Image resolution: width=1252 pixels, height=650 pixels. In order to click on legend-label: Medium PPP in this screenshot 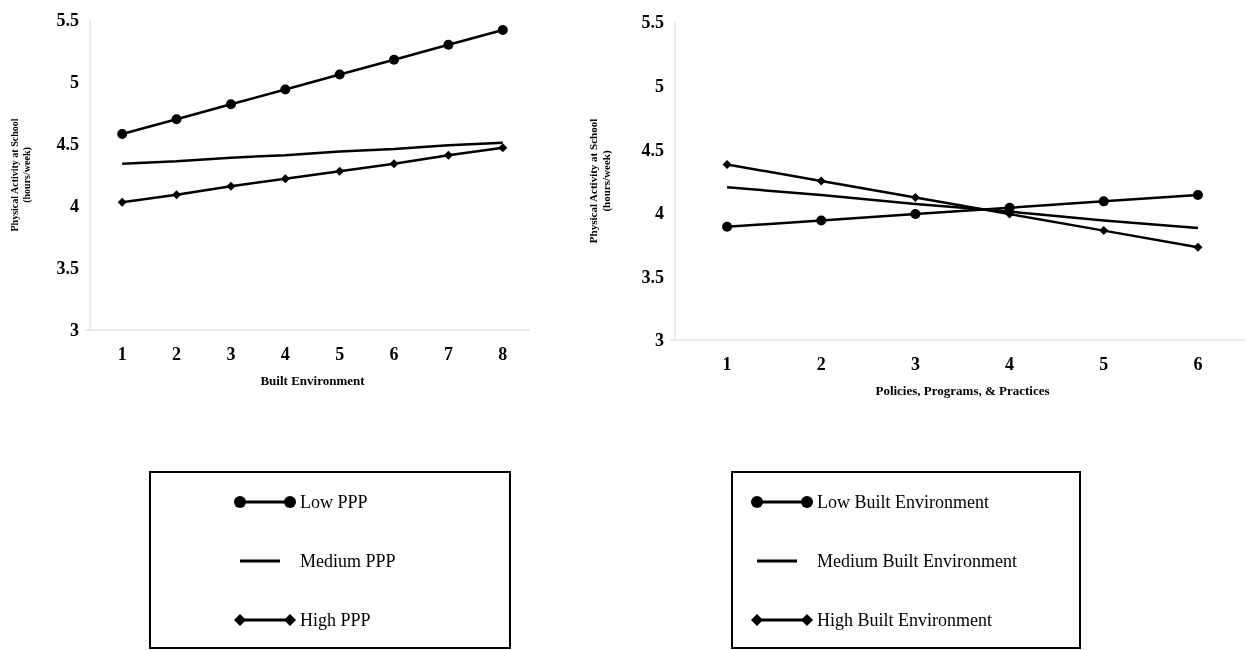, I will do `click(348, 561)`.